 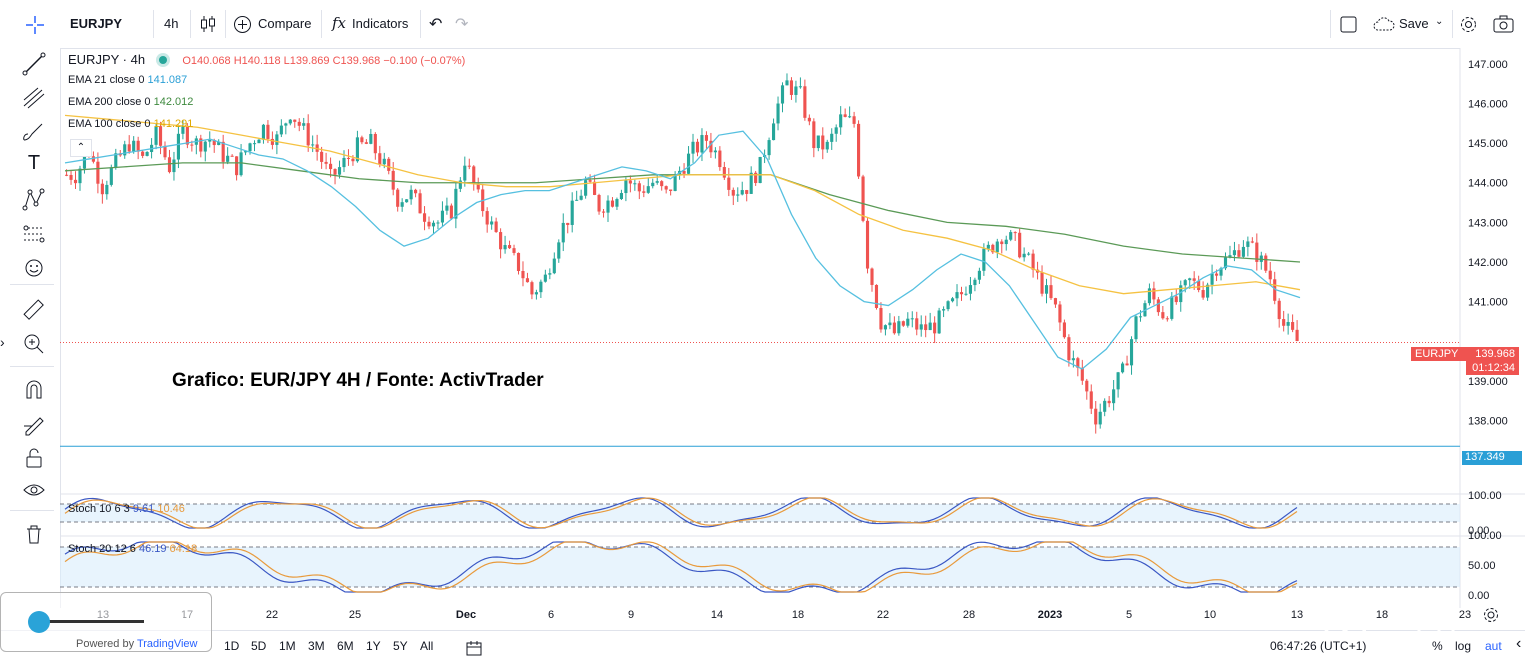 What do you see at coordinates (380, 23) in the screenshot?
I see `indicators-button: Indicators` at bounding box center [380, 23].